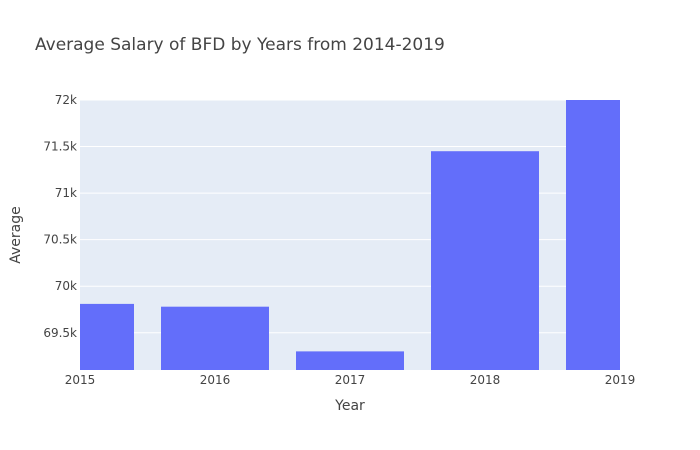 The height and width of the screenshot is (450, 700). I want to click on bar-2016, so click(215, 338).